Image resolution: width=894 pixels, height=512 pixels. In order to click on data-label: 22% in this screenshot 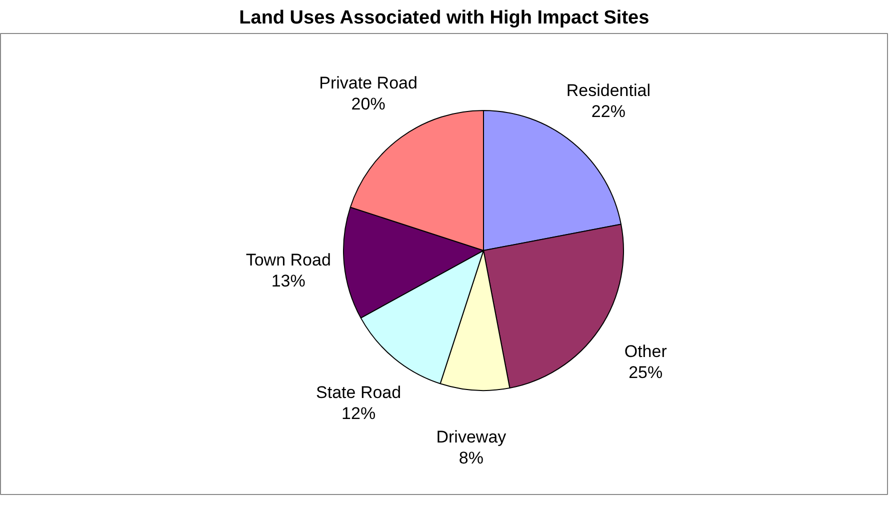, I will do `click(608, 111)`.